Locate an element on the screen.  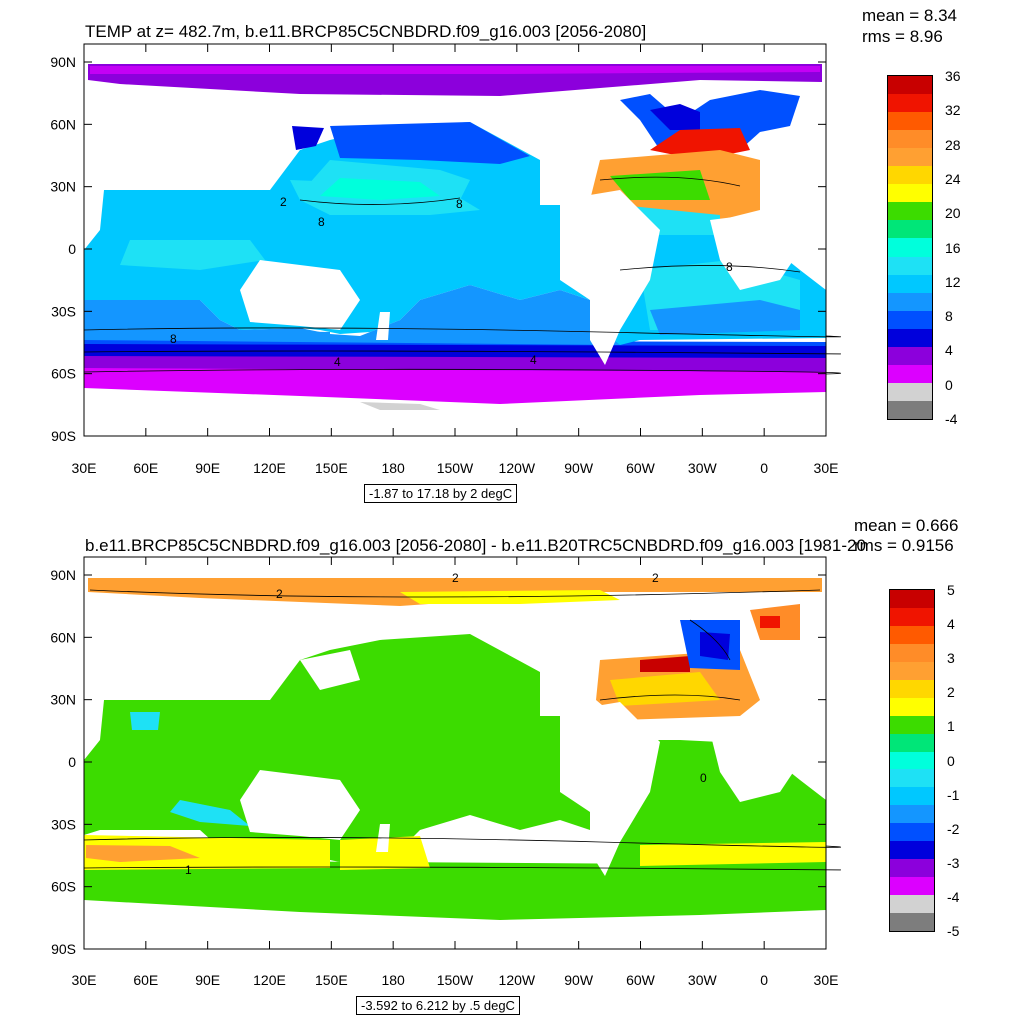
colorbar-label: 12 is located at coordinates (953, 281).